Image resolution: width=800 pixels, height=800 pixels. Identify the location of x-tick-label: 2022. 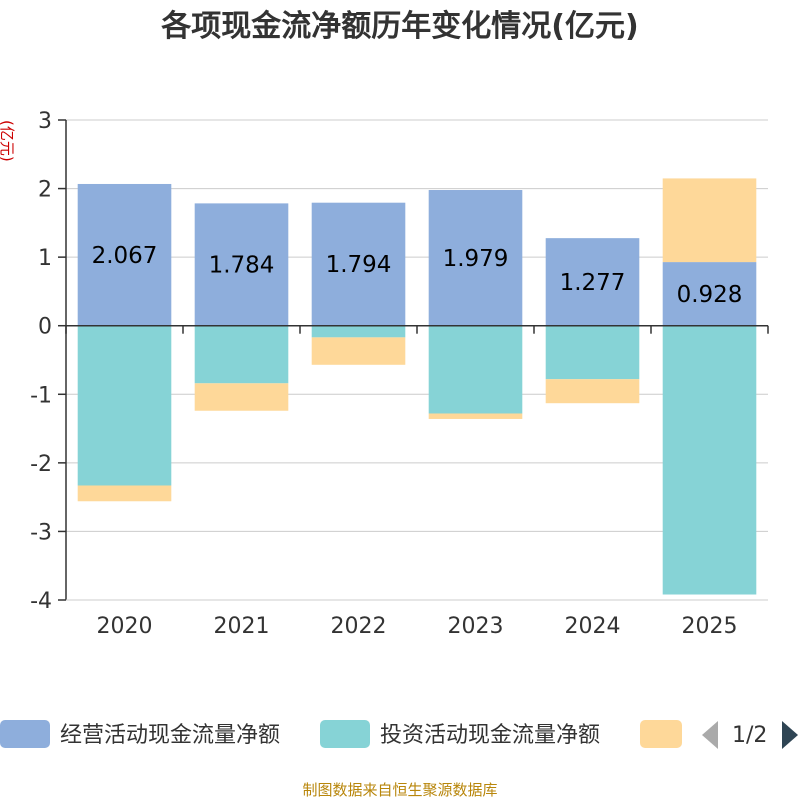
(359, 626).